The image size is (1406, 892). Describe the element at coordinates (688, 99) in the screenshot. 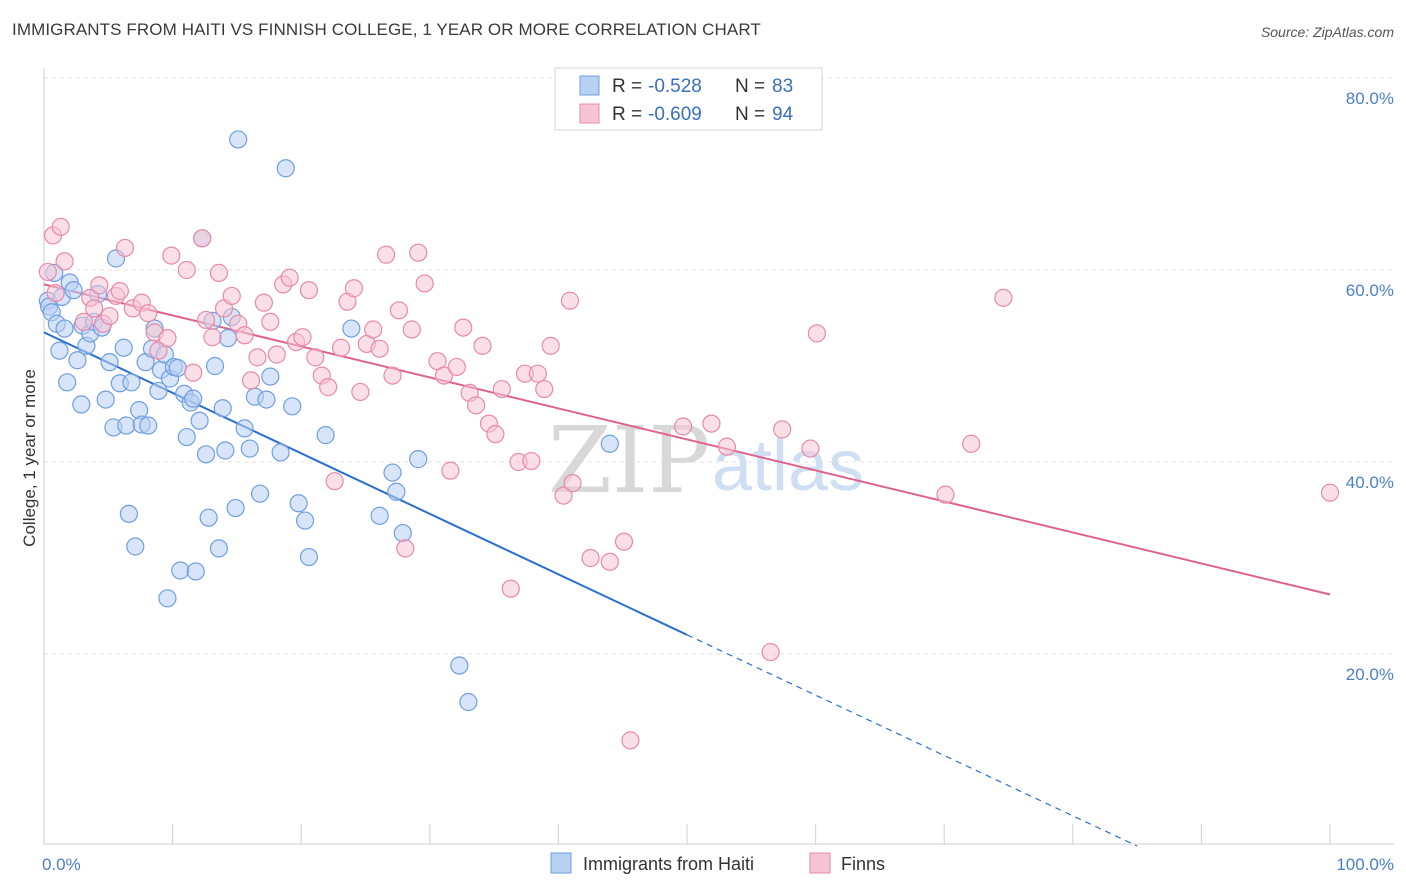

I see `legend: R = -0.528 N = 83 R = -0.609 N = 94` at that location.